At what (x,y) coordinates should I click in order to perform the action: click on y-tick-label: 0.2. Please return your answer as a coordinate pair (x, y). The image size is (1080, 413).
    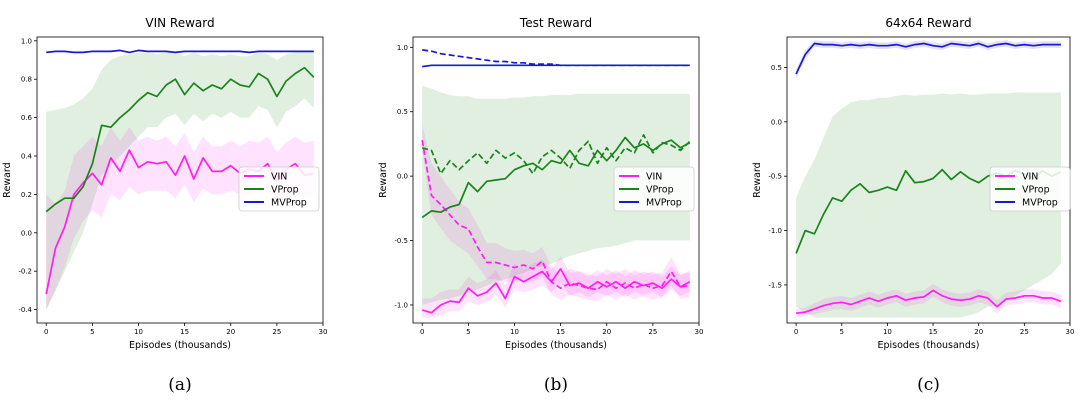
    Looking at the image, I should click on (26, 195).